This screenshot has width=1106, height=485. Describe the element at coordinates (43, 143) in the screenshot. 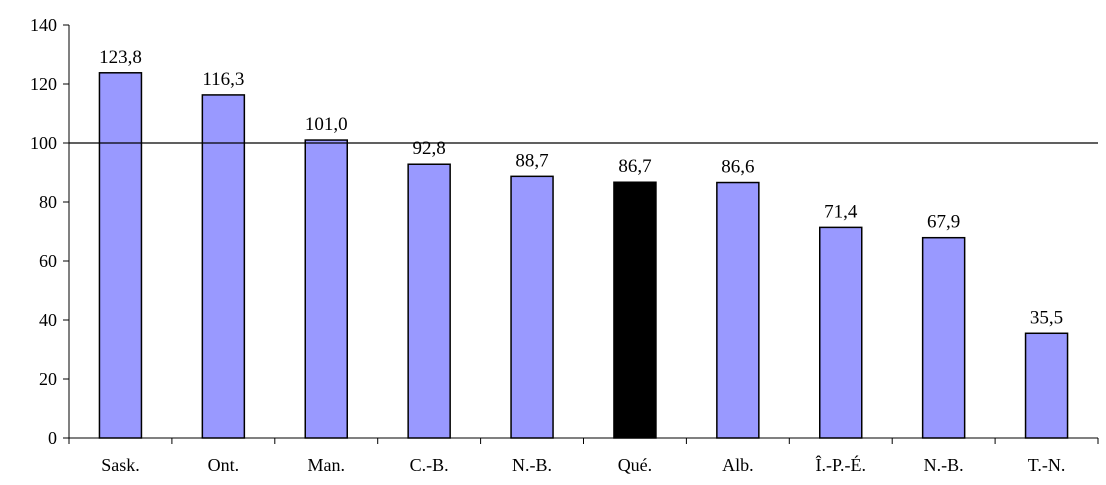

I see `y-tick-label: 100` at that location.